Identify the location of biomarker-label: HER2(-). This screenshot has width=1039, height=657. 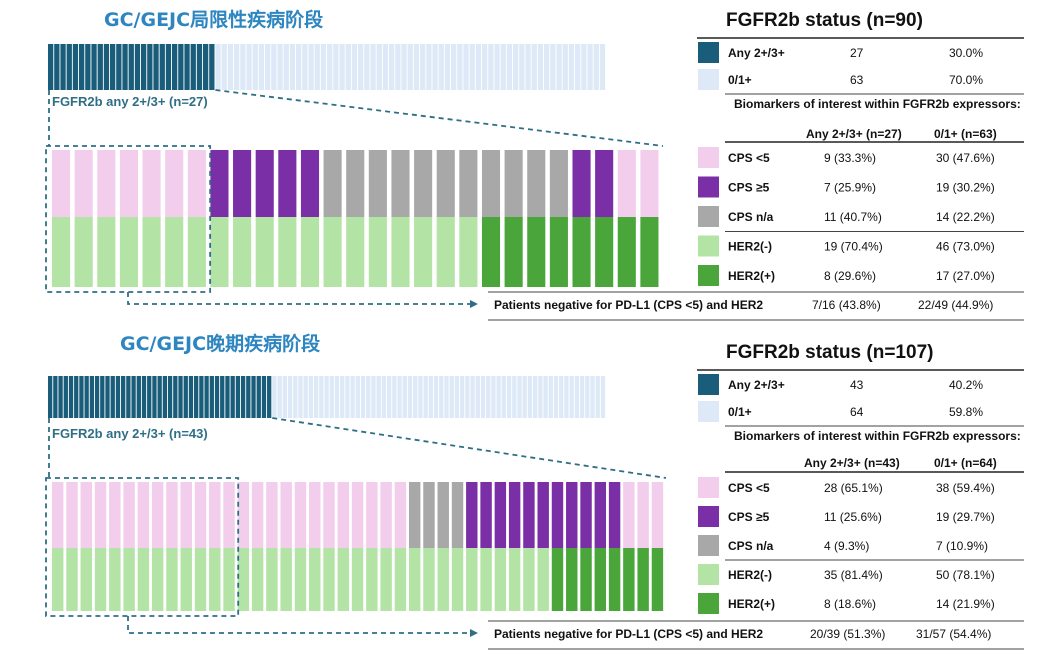
(750, 247).